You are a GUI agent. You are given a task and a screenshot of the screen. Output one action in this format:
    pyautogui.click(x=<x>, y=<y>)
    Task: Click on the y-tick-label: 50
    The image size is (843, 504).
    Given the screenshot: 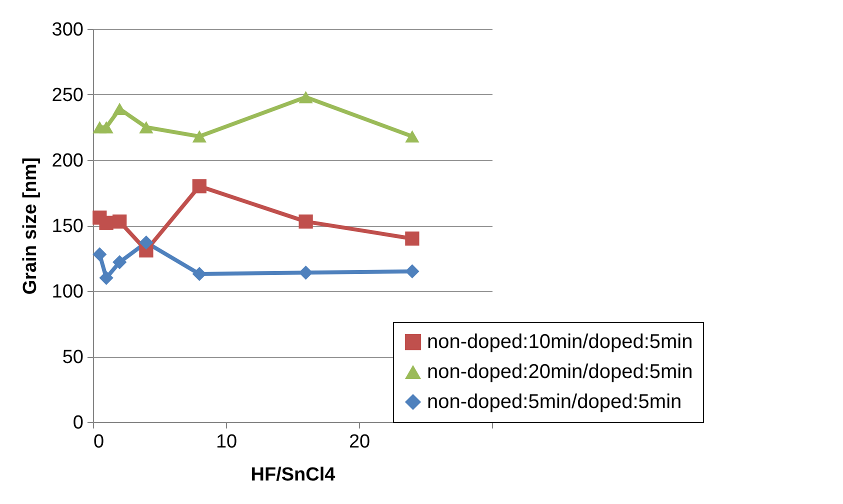 What is the action you would take?
    pyautogui.click(x=73, y=357)
    